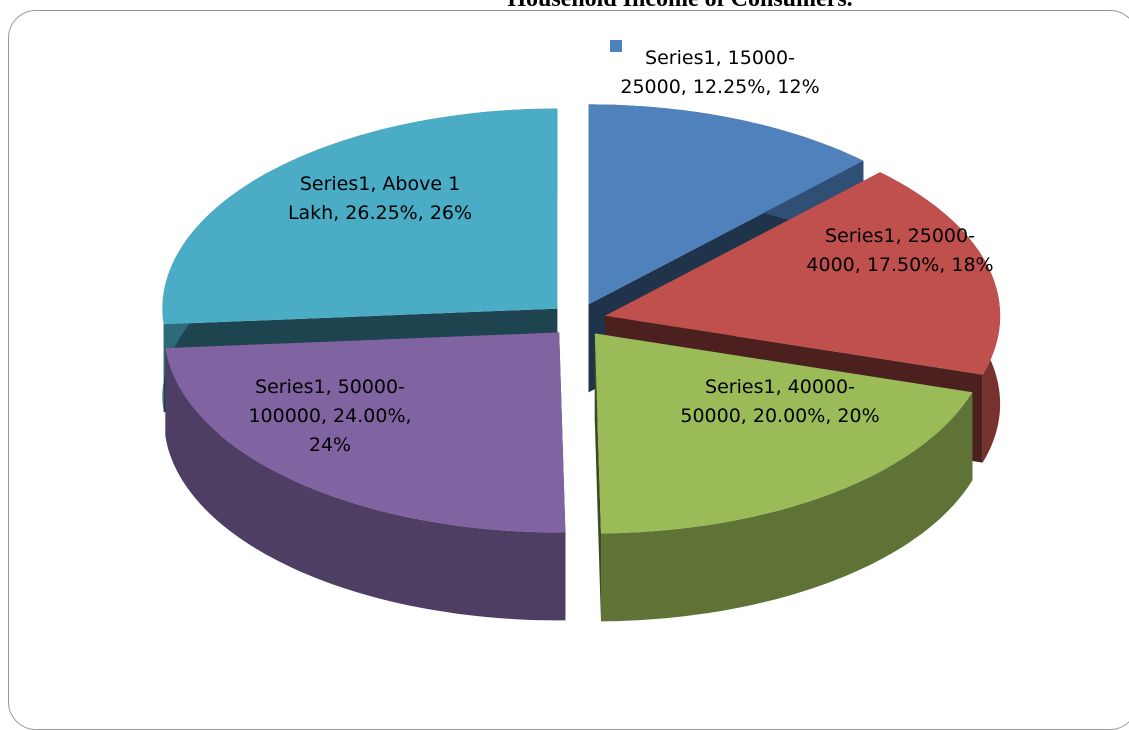 The image size is (1129, 730). What do you see at coordinates (597, 477) in the screenshot?
I see `slice-wall` at bounding box center [597, 477].